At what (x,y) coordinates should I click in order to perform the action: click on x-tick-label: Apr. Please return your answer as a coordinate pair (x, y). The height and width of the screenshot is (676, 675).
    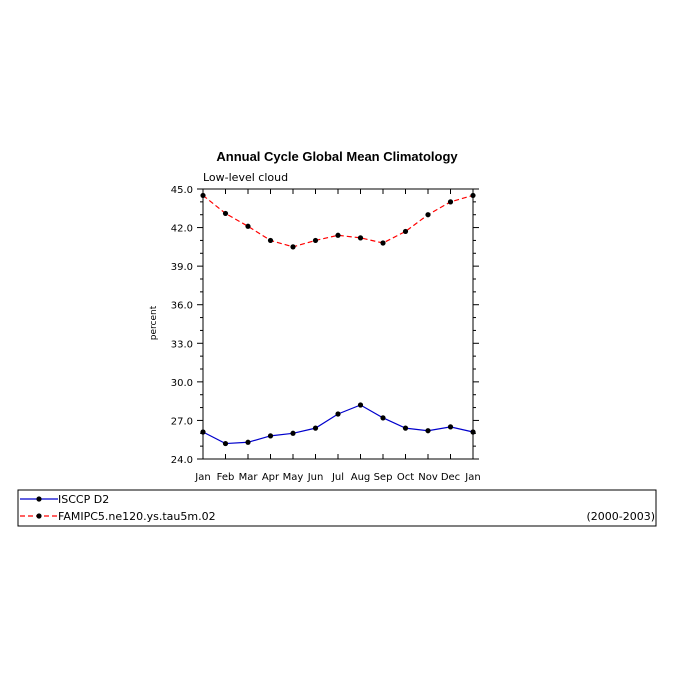
    Looking at the image, I should click on (271, 477).